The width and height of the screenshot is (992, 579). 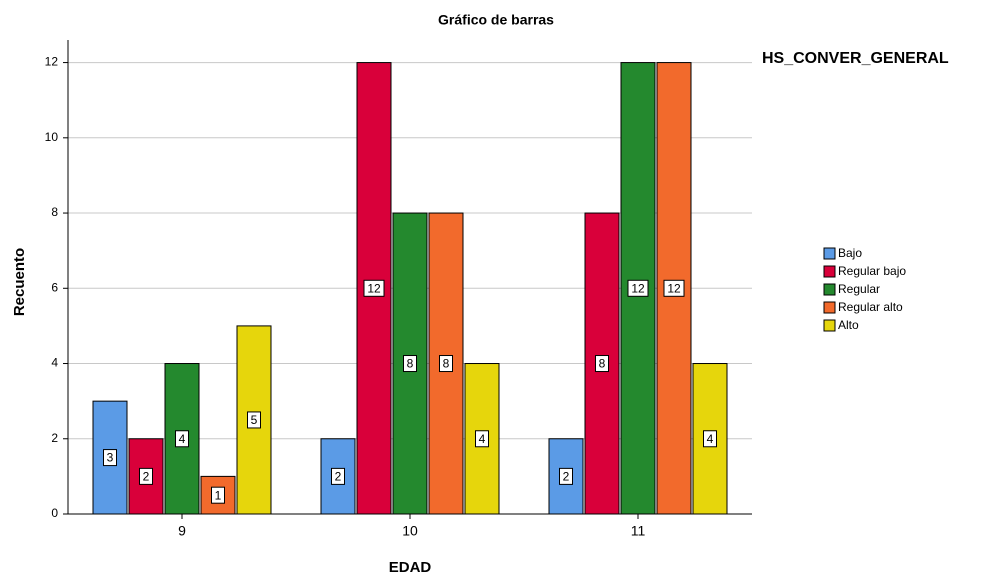 What do you see at coordinates (410, 567) in the screenshot?
I see `x-axis-title: EDAD` at bounding box center [410, 567].